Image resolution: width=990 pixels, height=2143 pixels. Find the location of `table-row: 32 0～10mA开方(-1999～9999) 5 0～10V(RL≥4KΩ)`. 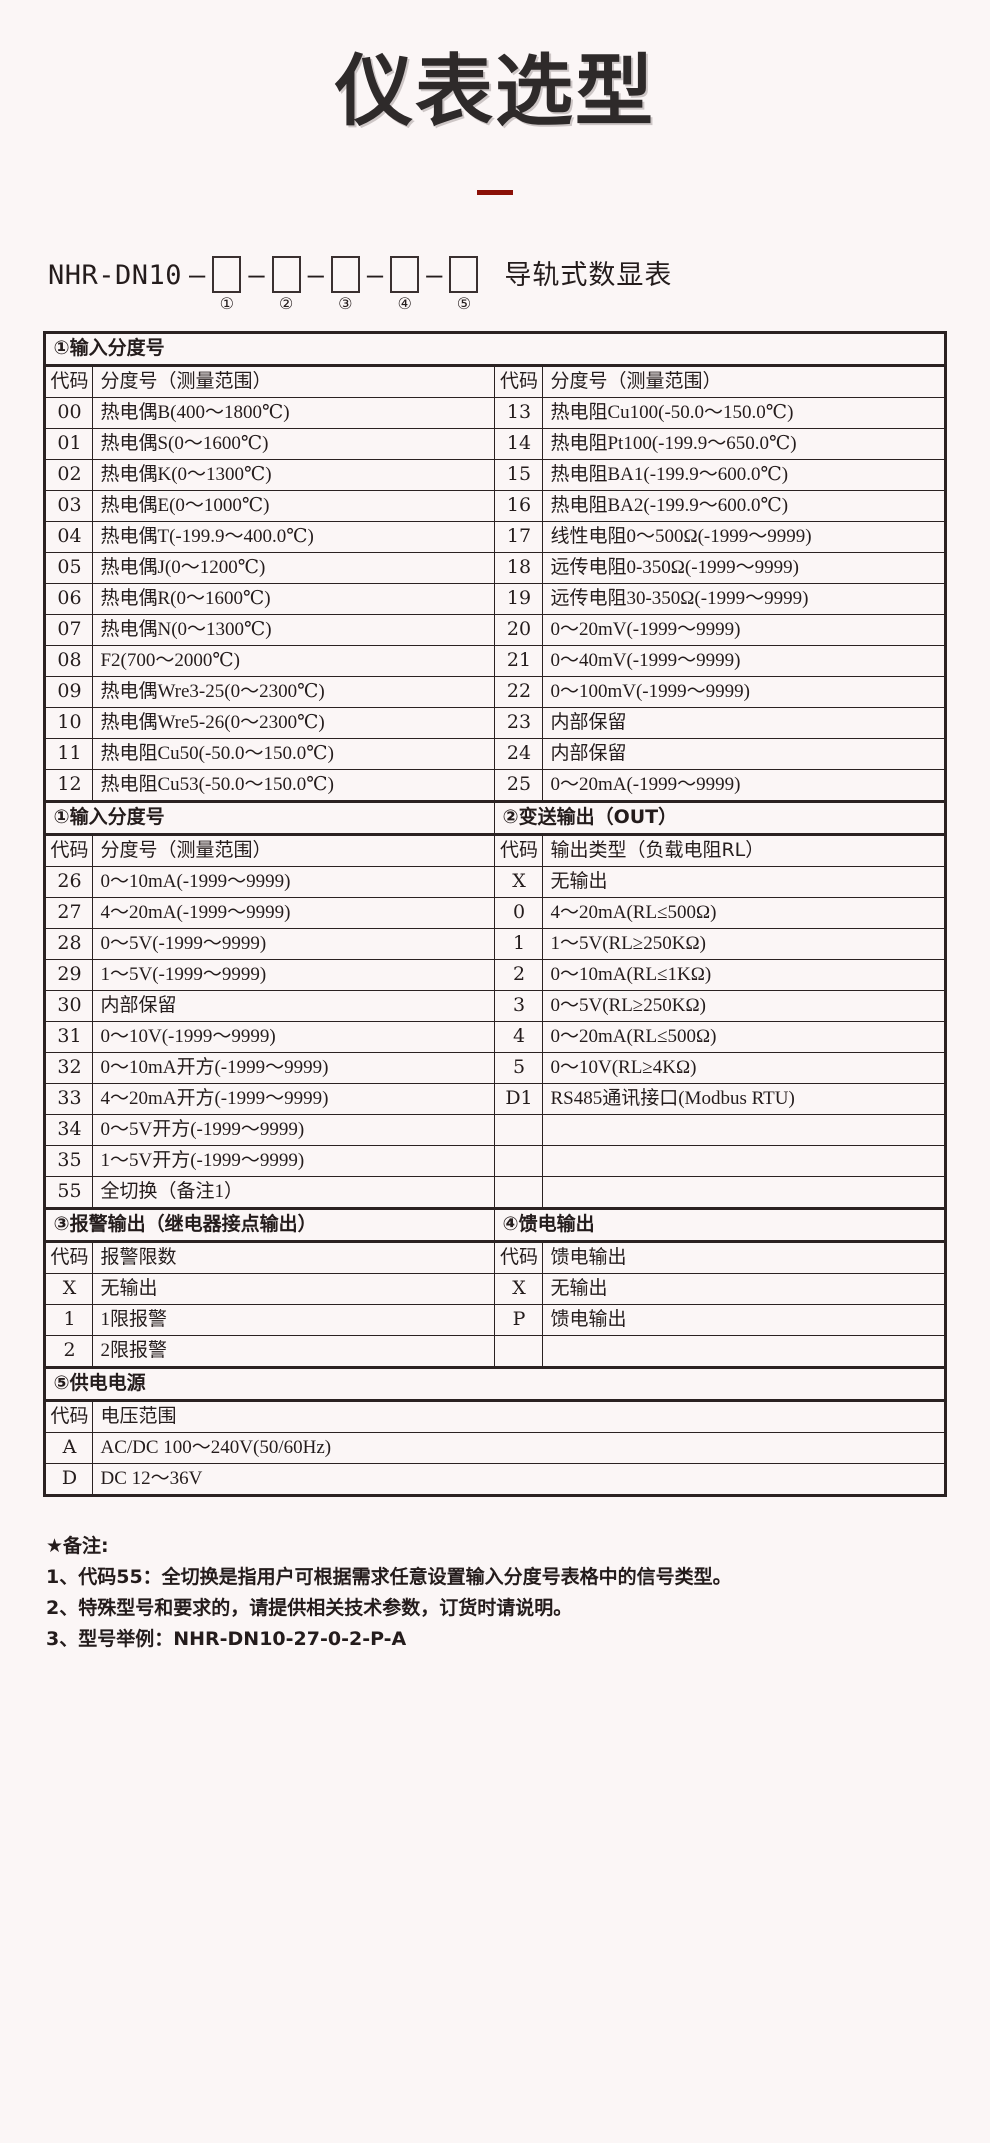

table-row: 32 0～10mA开方(-1999～9999) 5 0～10V(RL≥4KΩ) is located at coordinates (495, 1067).